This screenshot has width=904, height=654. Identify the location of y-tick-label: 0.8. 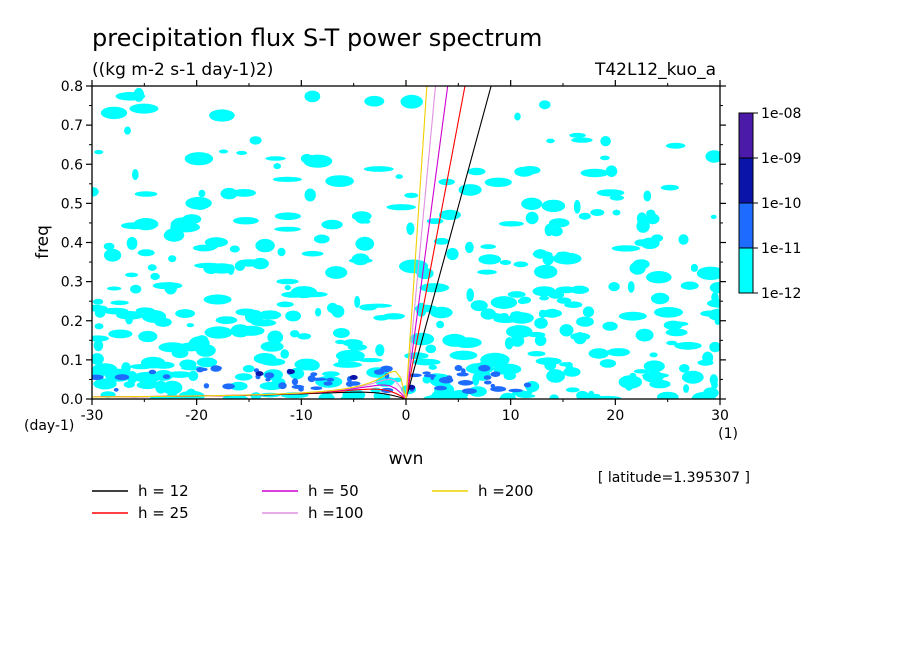
(72, 87).